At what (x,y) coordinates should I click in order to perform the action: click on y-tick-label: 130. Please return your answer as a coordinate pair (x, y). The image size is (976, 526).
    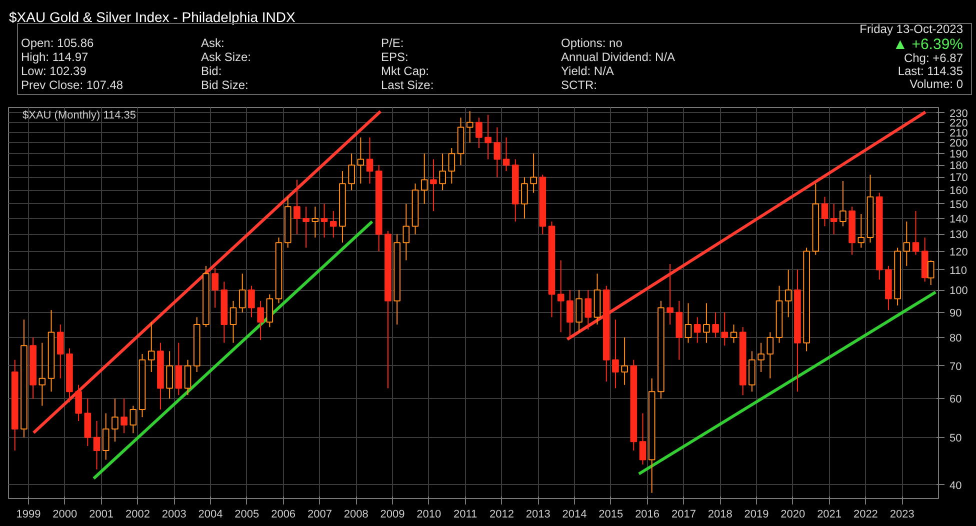
    Looking at the image, I should click on (959, 235).